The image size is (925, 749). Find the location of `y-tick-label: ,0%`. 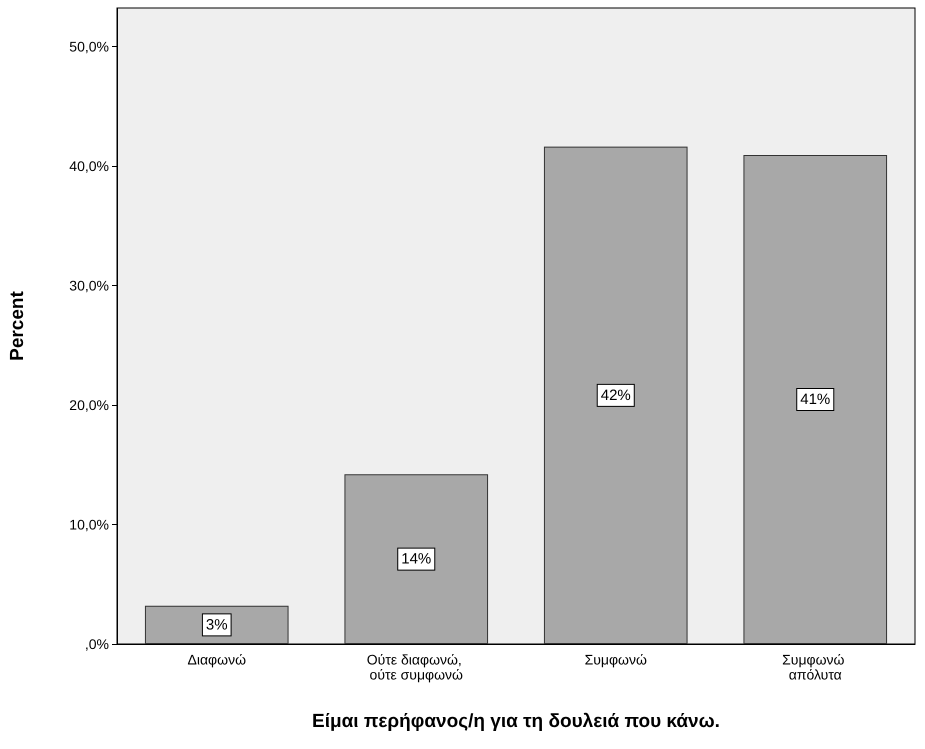

y-tick-label: ,0% is located at coordinates (96, 644).